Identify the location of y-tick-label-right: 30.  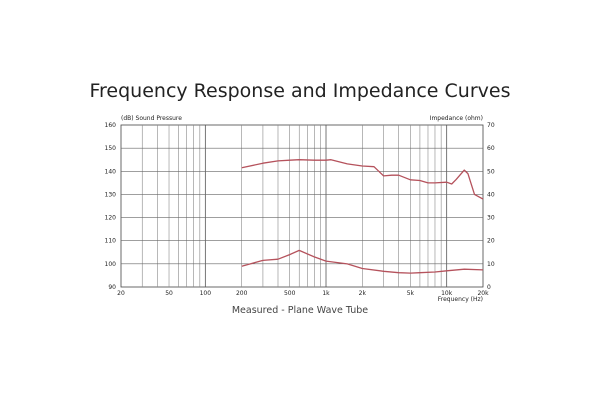
(491, 218).